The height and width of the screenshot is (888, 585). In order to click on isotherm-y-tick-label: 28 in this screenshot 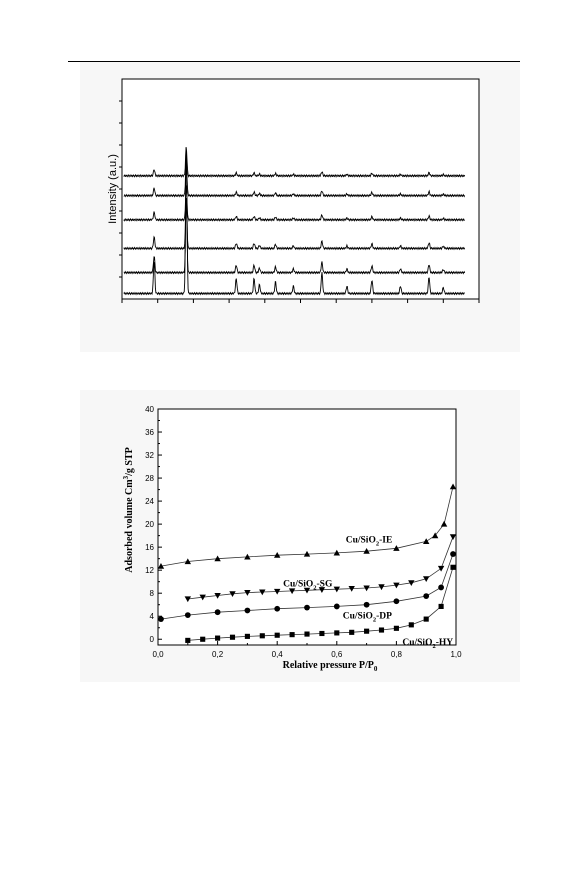, I will do `click(149, 478)`.